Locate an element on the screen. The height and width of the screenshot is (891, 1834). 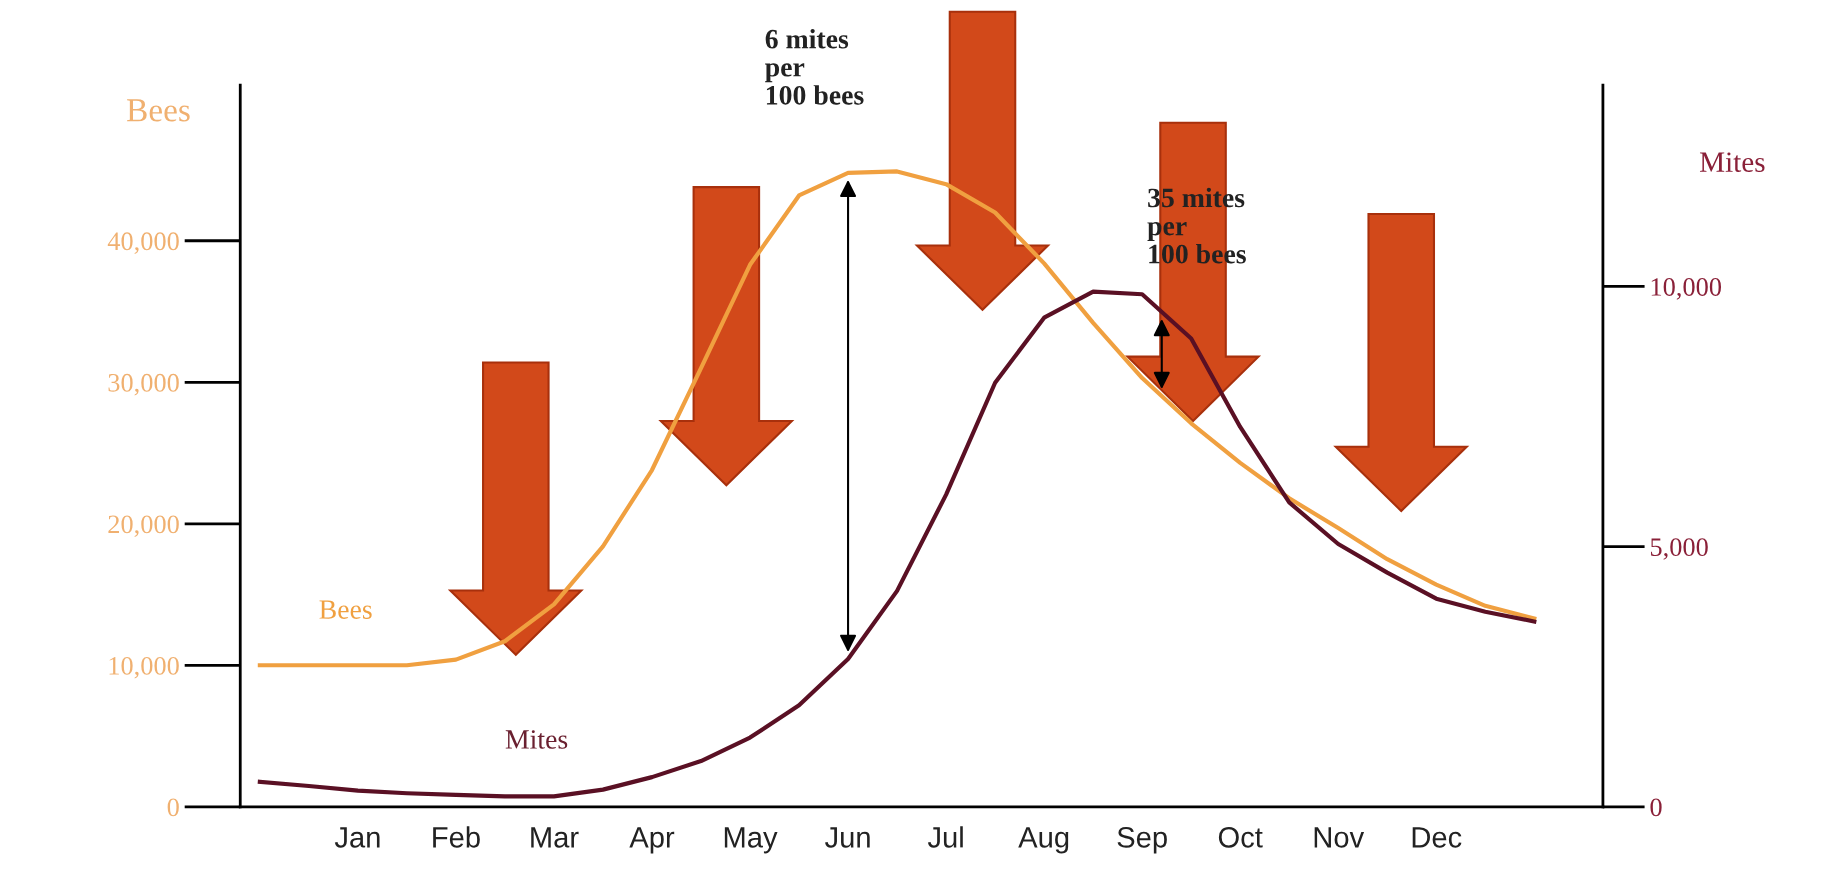
y-tick-label: 10,000 is located at coordinates (144, 667).